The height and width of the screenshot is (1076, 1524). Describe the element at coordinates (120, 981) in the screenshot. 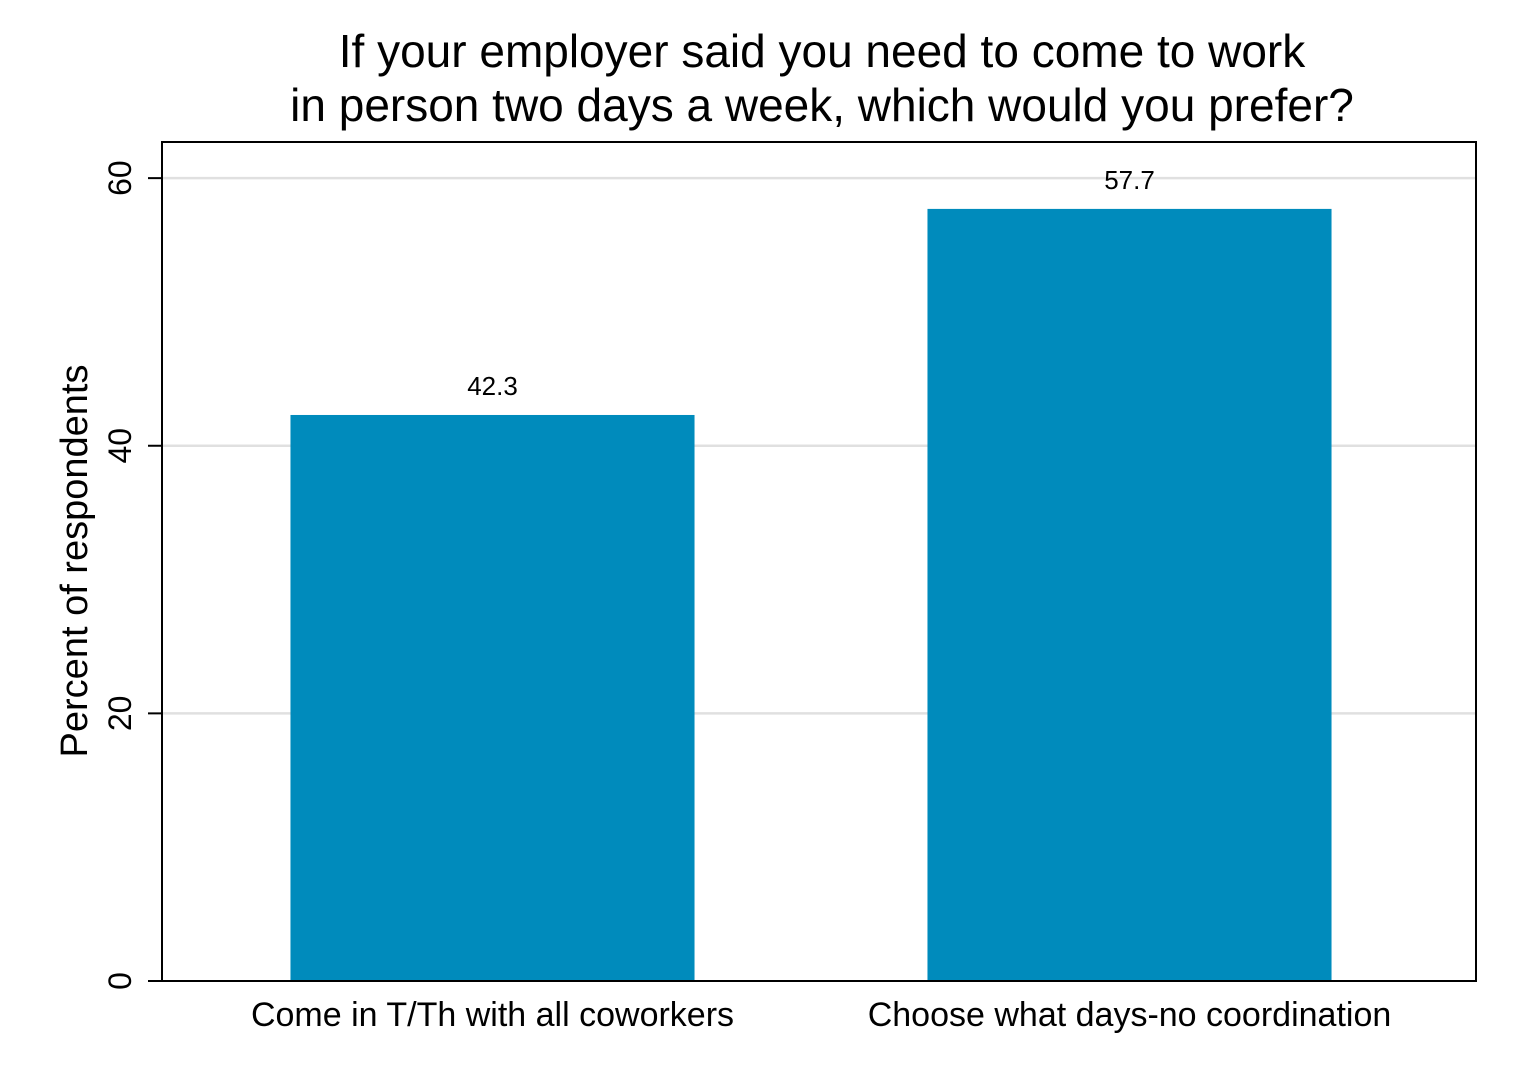

I see `y-tick-label: 0` at that location.